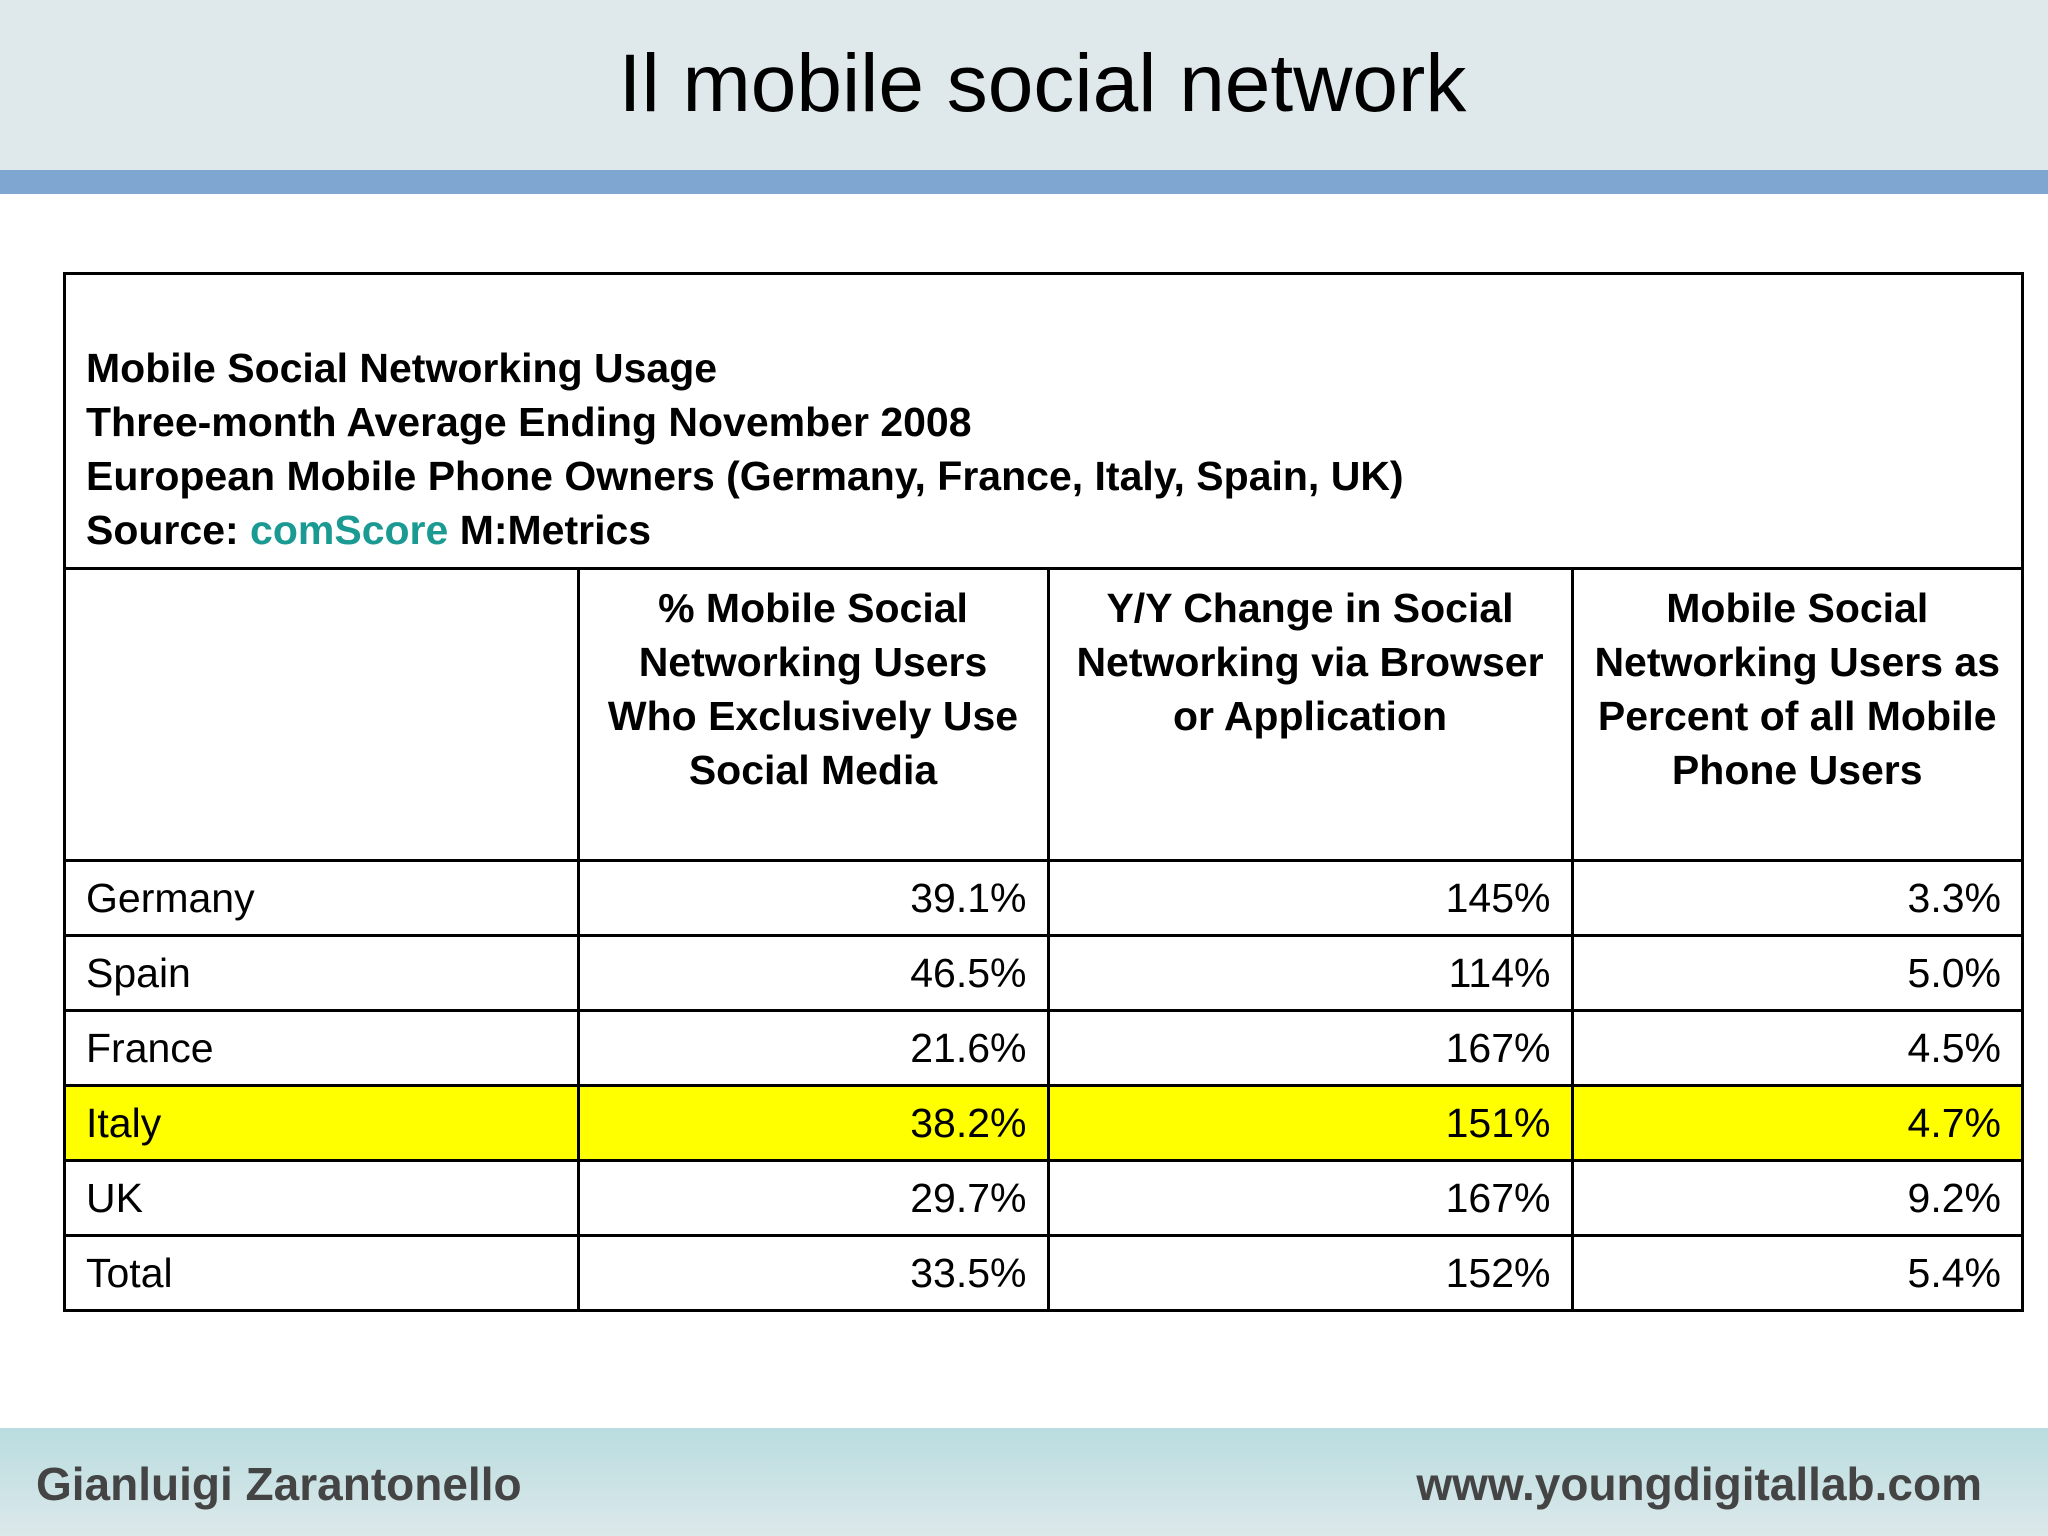 The image size is (2048, 1536). I want to click on footer-website: www.youngdigitallab.com, so click(1699, 1484).